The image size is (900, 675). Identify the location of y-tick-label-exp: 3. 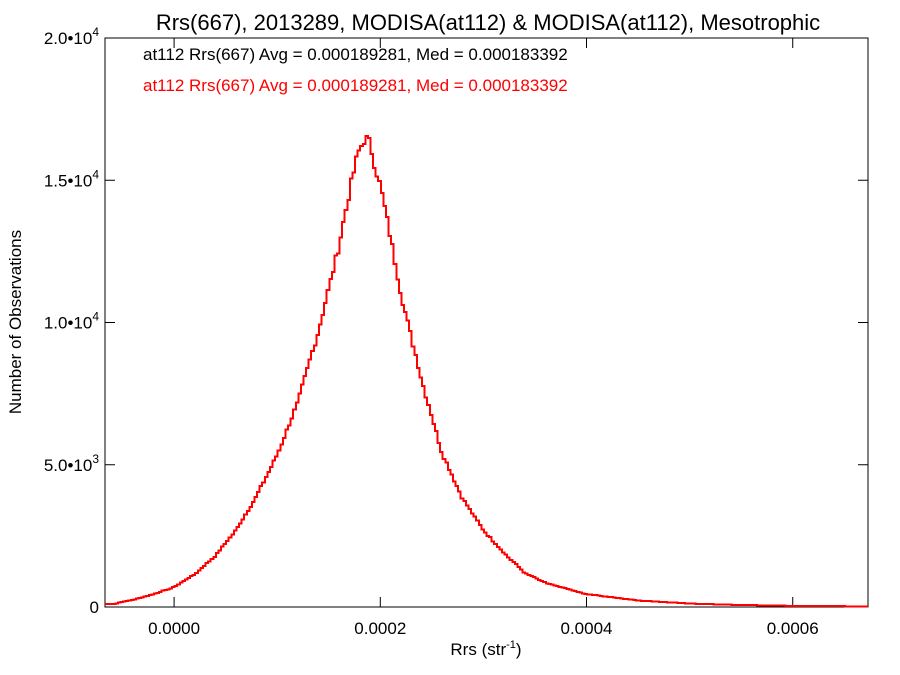
(95, 459).